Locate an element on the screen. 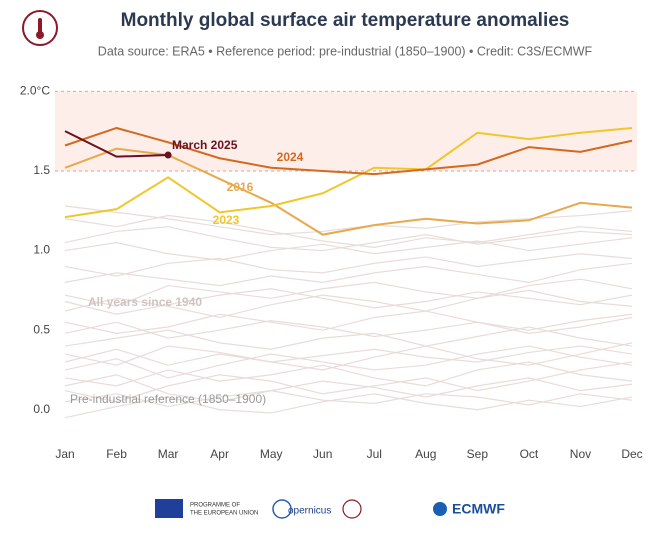 This screenshot has width=658, height=534. y-tick-label: 1.5 is located at coordinates (41, 170).